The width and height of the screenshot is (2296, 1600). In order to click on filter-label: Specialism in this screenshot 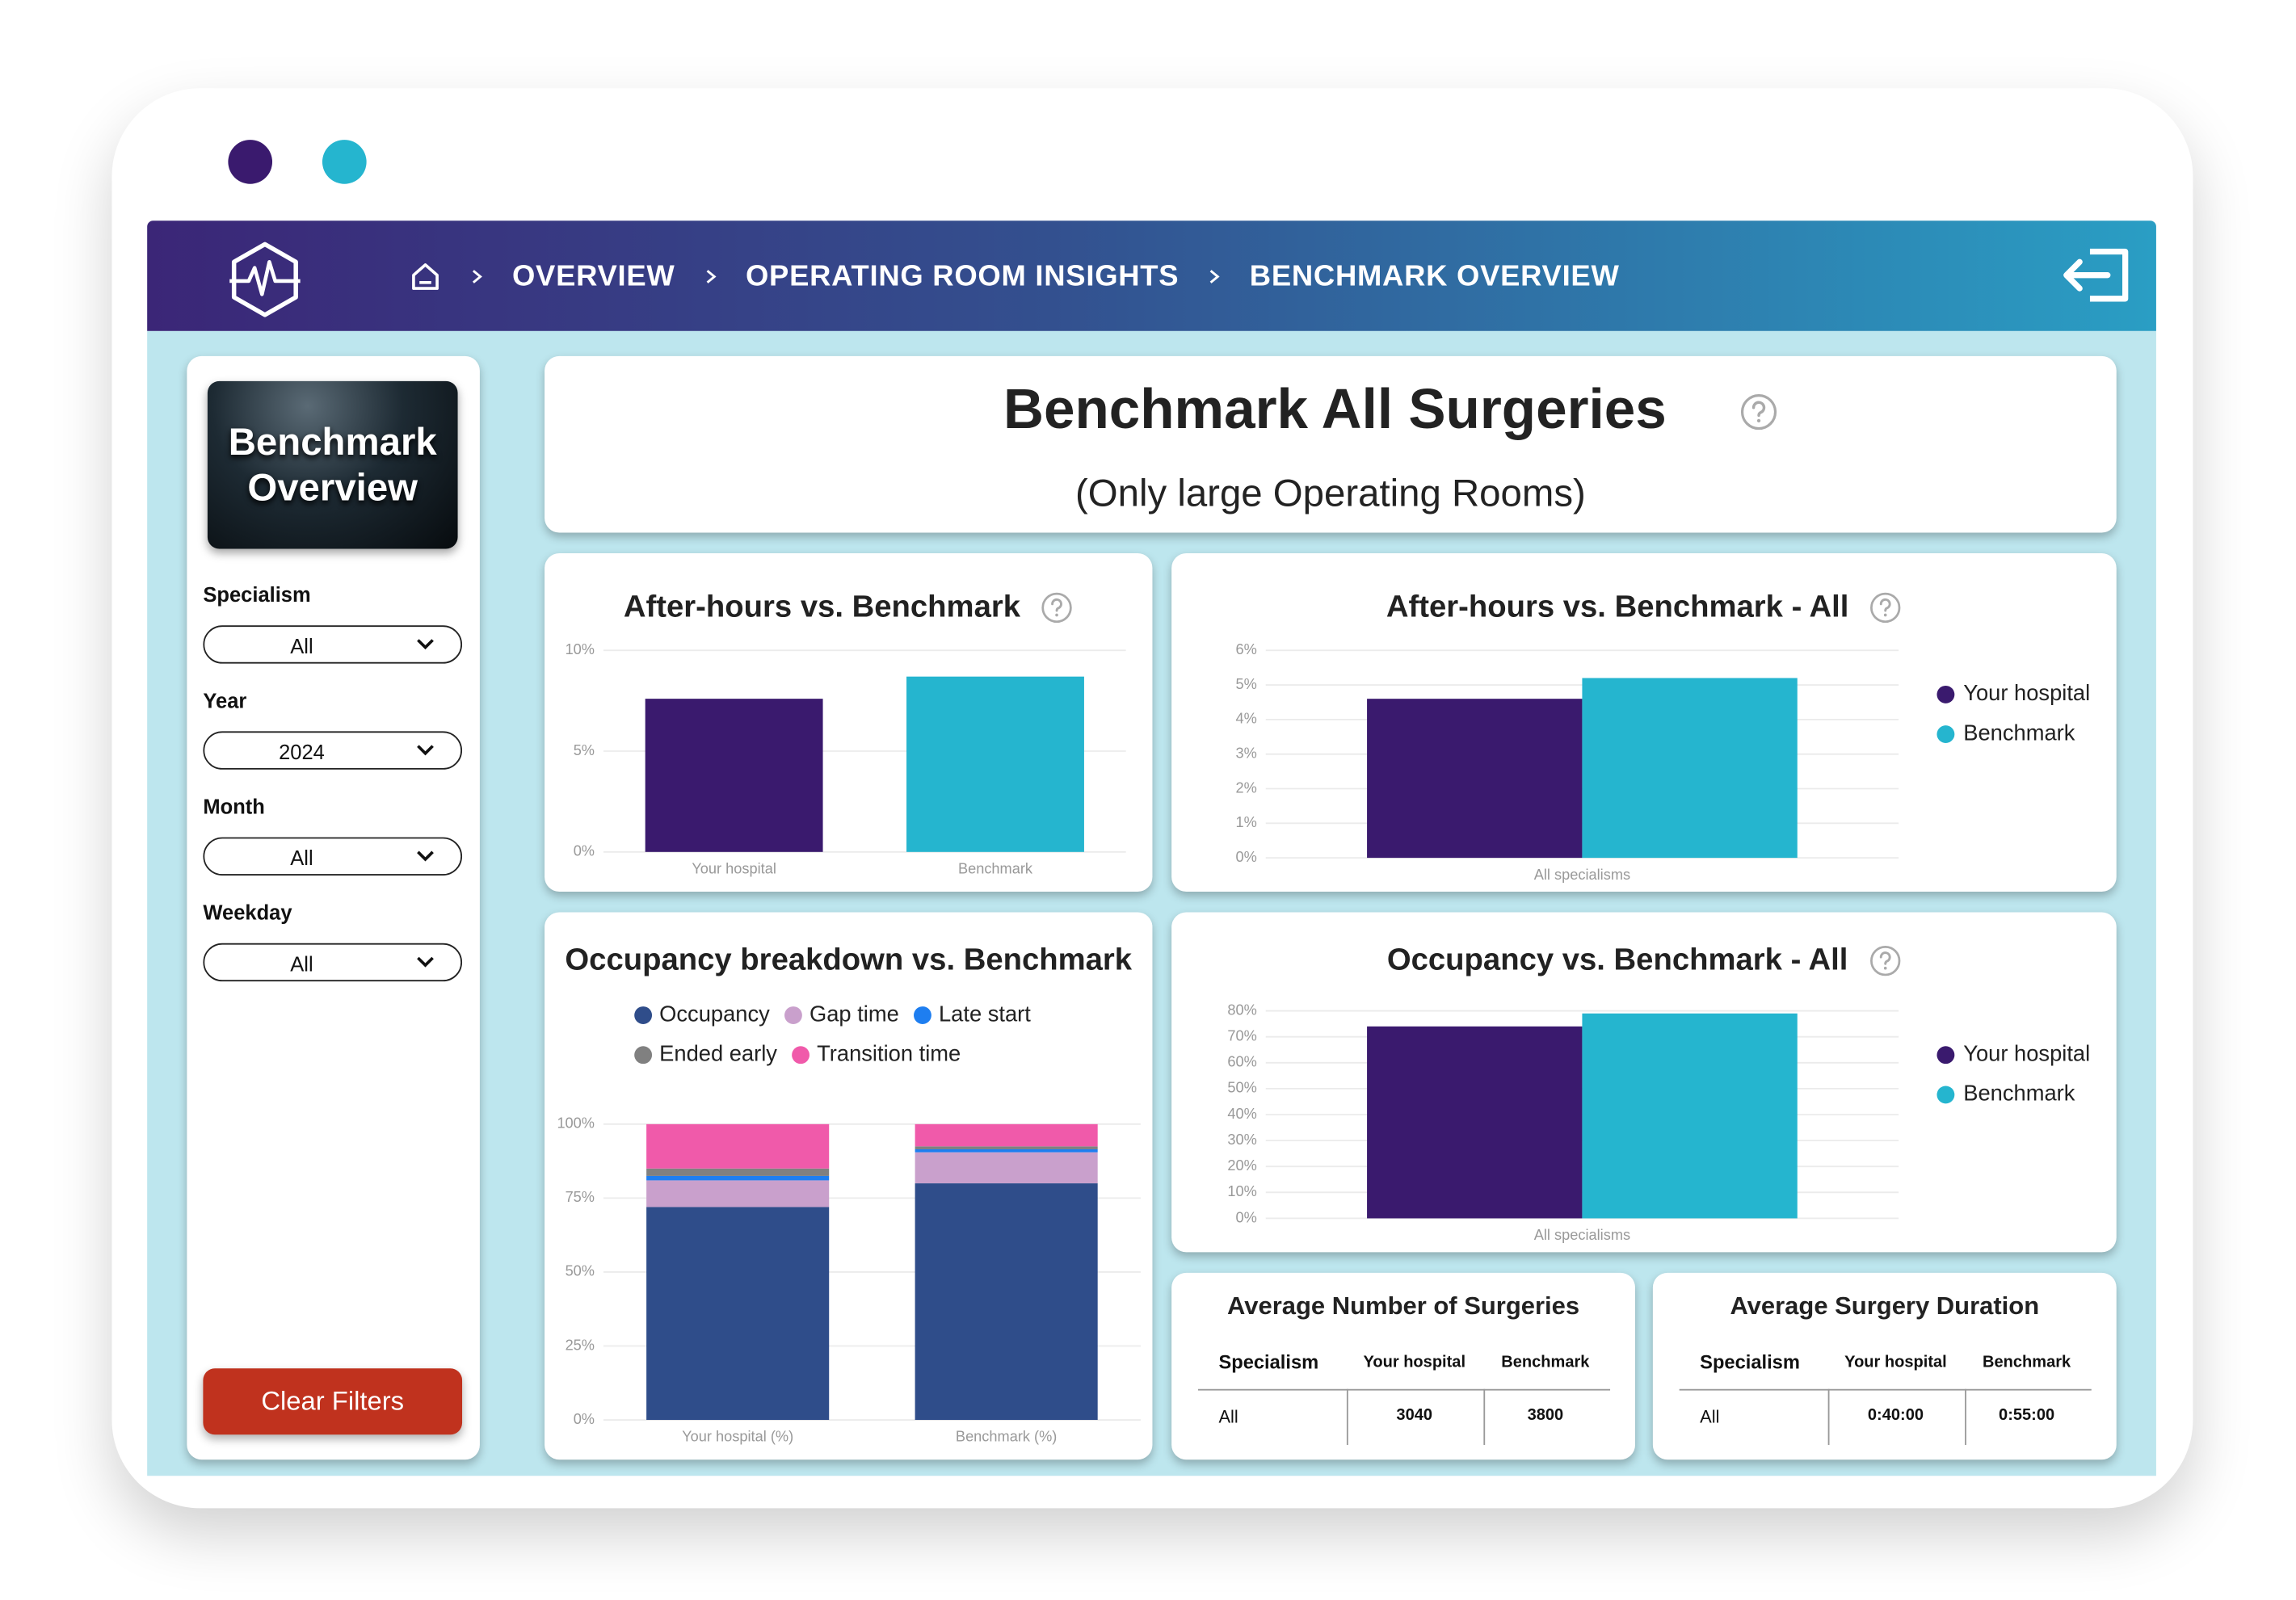, I will do `click(257, 594)`.